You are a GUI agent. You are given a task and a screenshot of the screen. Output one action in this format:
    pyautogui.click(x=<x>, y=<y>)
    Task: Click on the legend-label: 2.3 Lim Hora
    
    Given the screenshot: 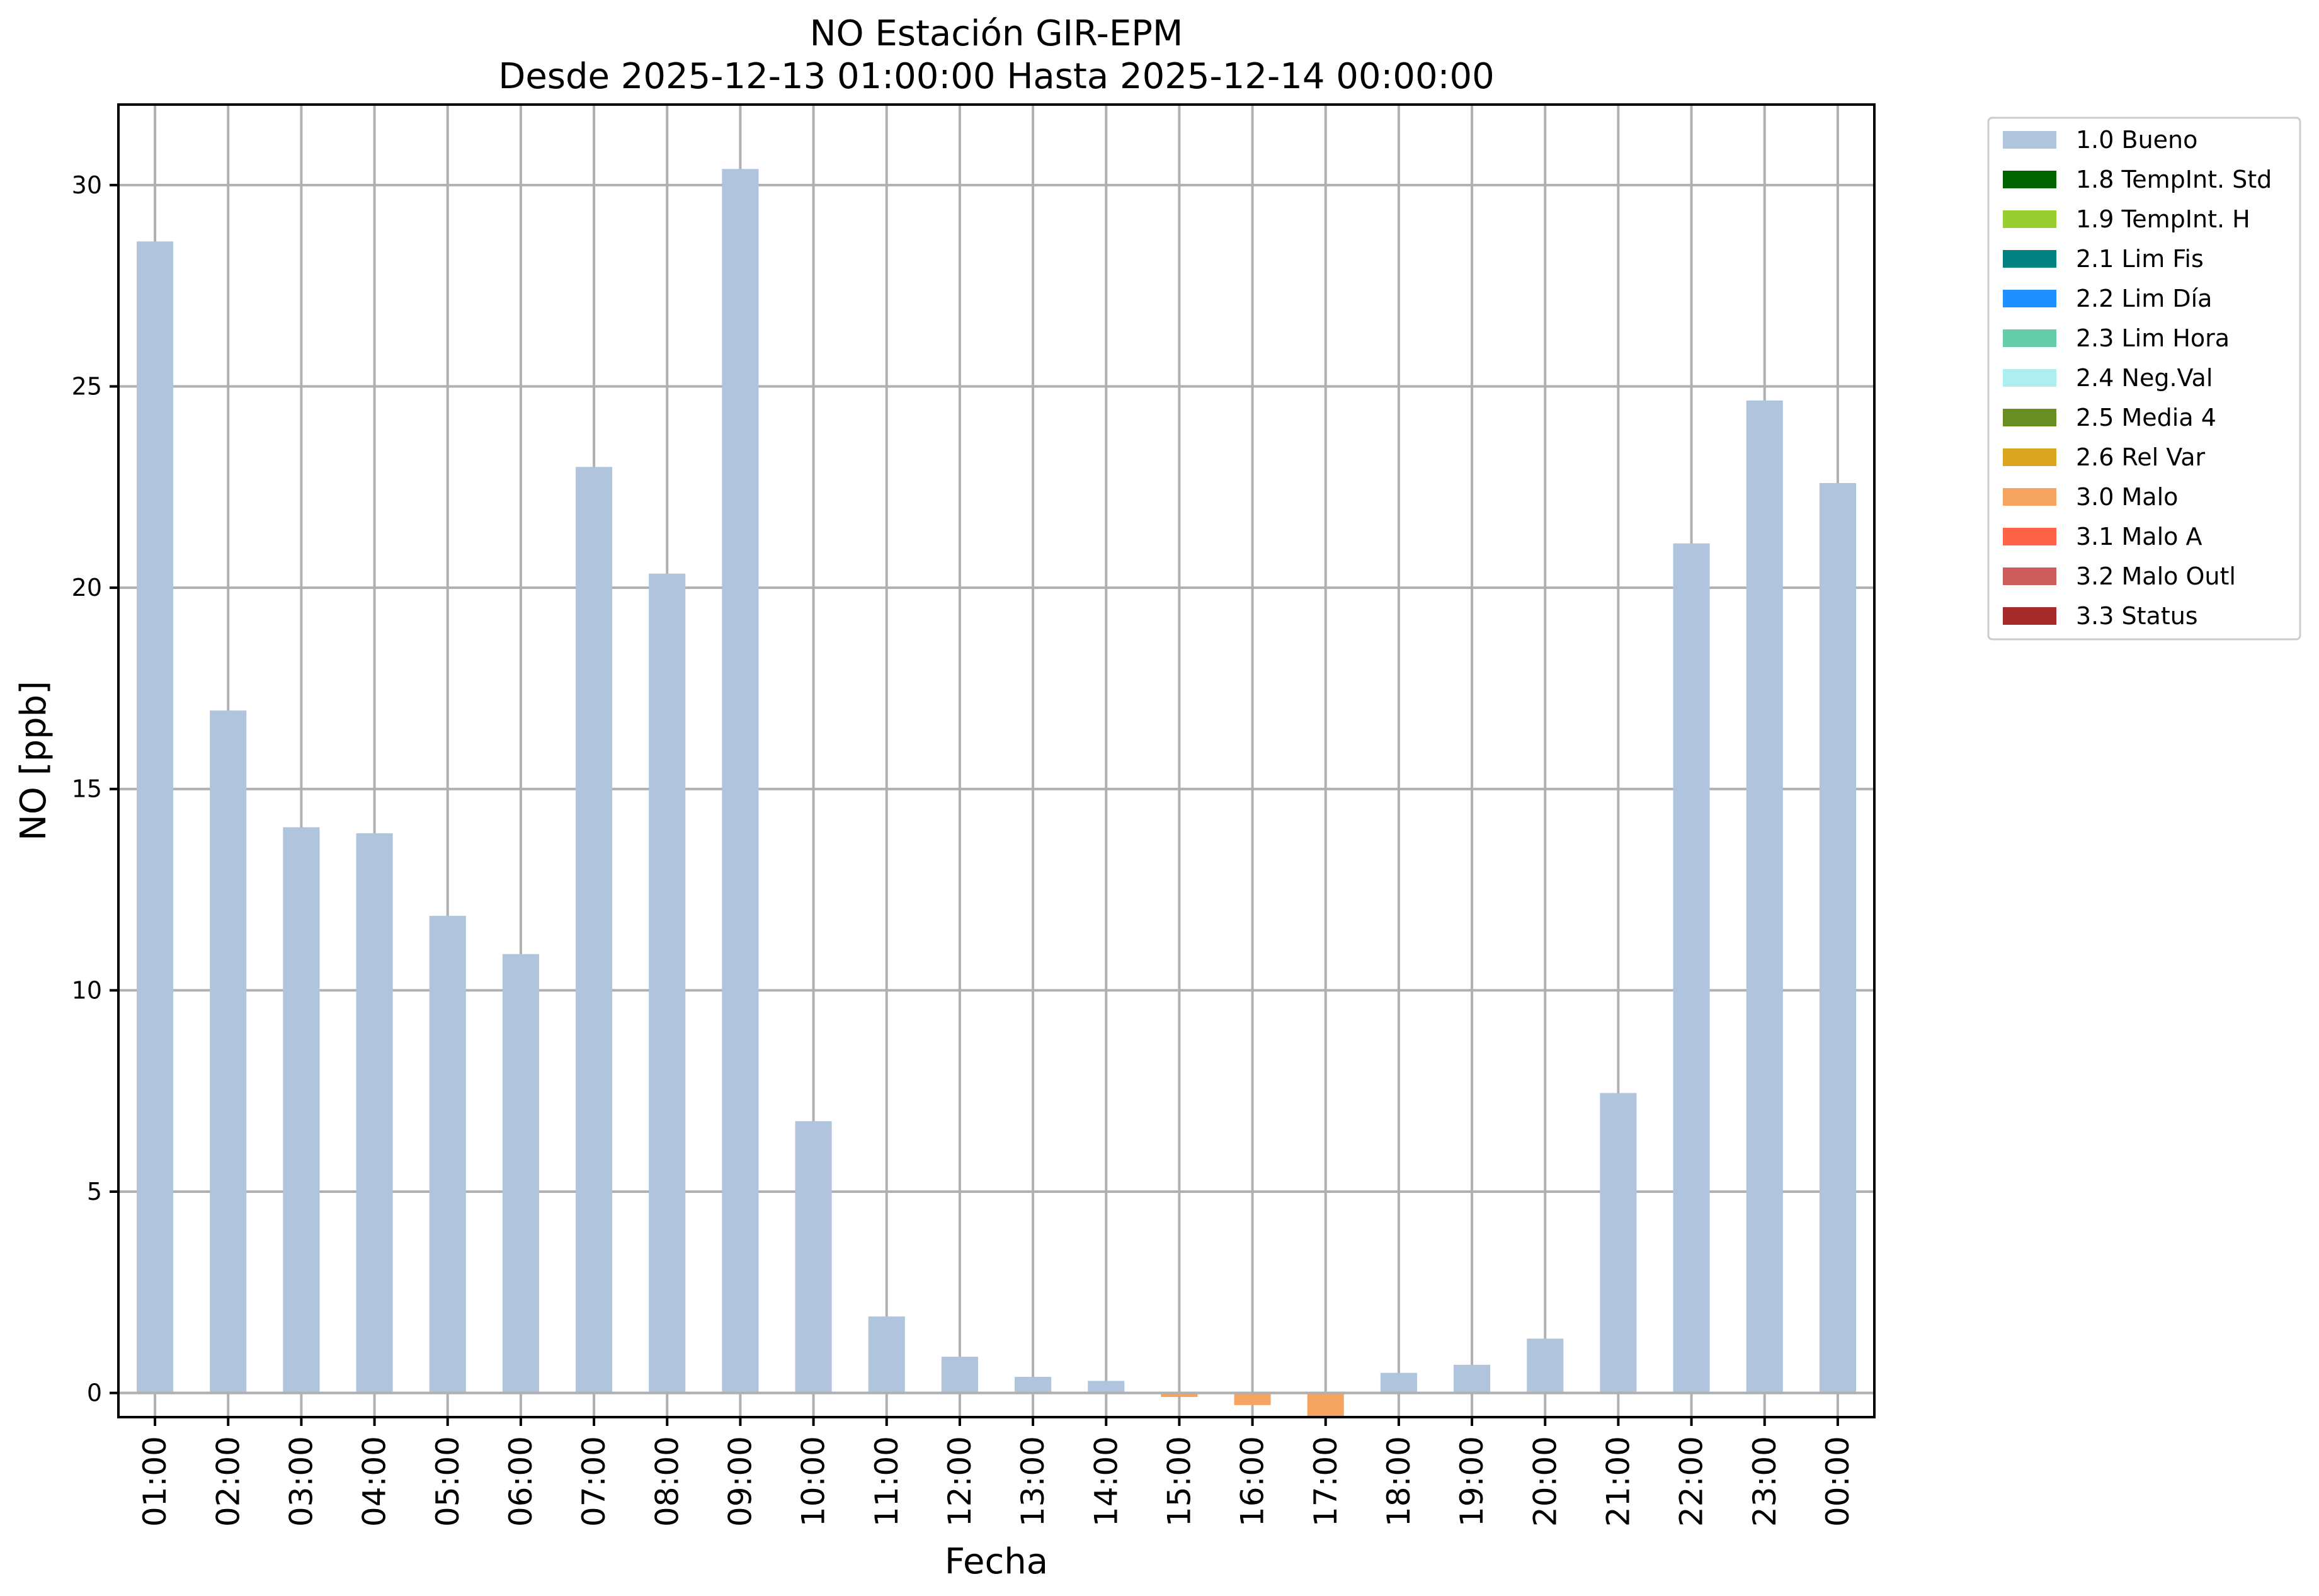 What is the action you would take?
    pyautogui.click(x=2153, y=338)
    